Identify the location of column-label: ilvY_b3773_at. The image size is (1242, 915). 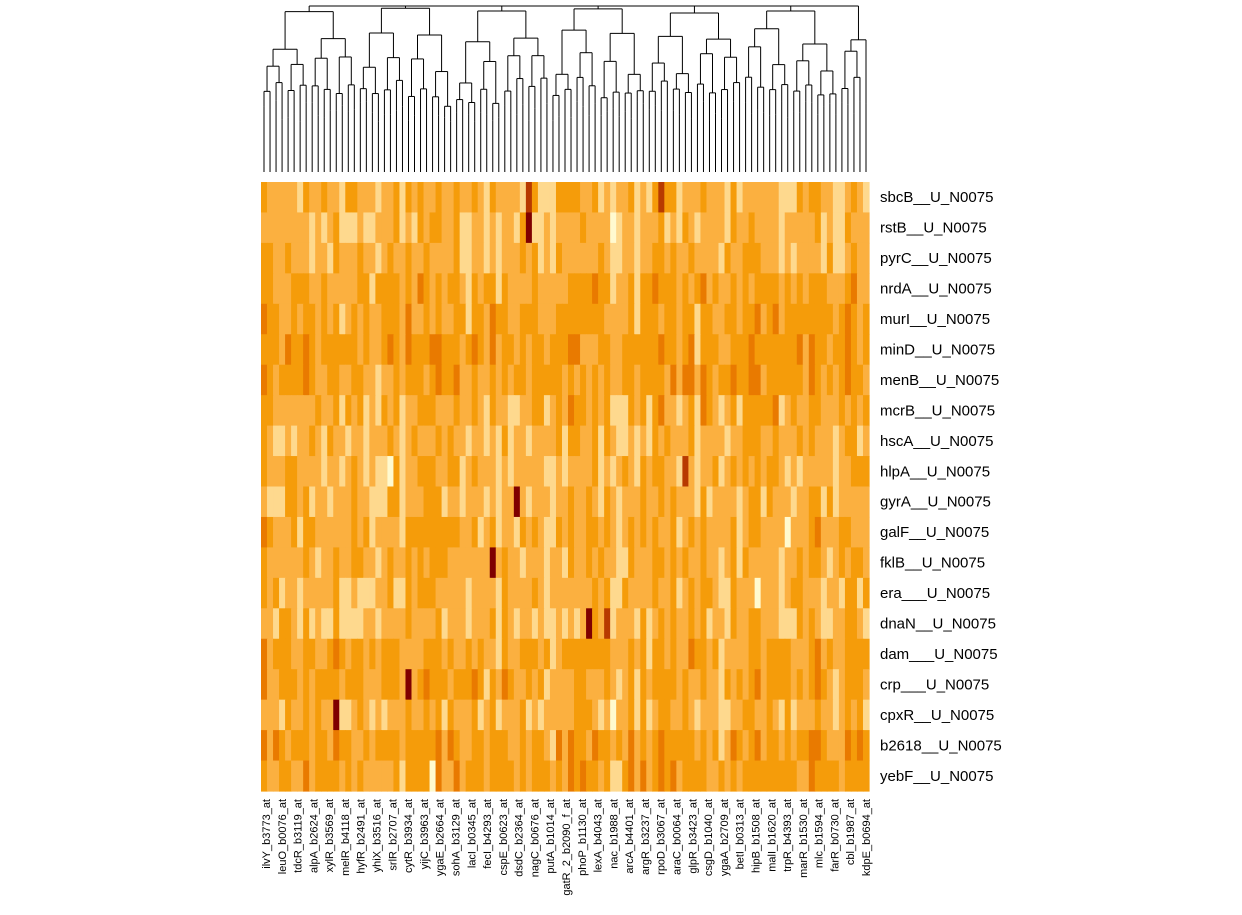
(267, 834).